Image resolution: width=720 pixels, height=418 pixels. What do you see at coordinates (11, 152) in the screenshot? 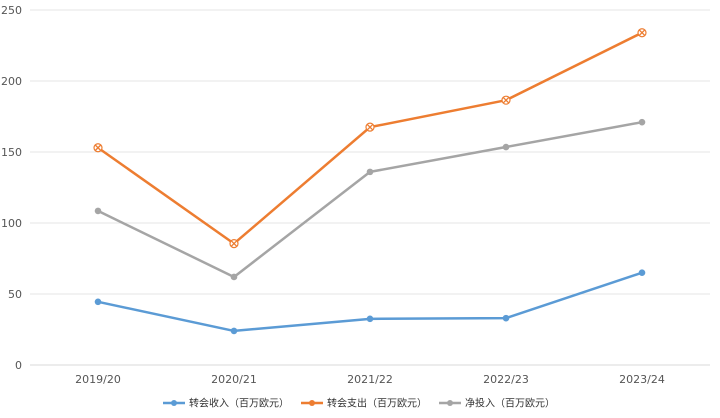
I see `y-tick-label: 150` at bounding box center [11, 152].